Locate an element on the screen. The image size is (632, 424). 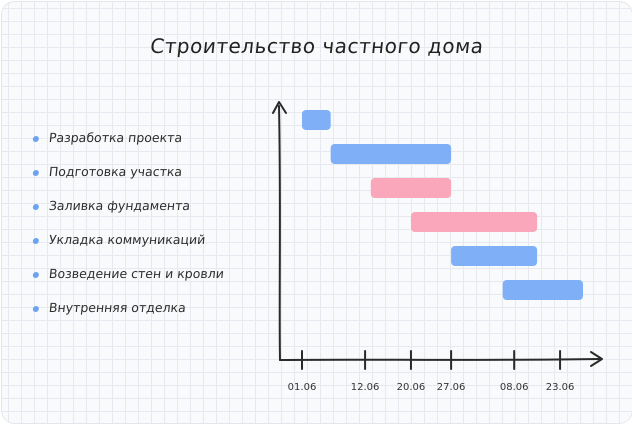
x-axis is located at coordinates (440, 359).